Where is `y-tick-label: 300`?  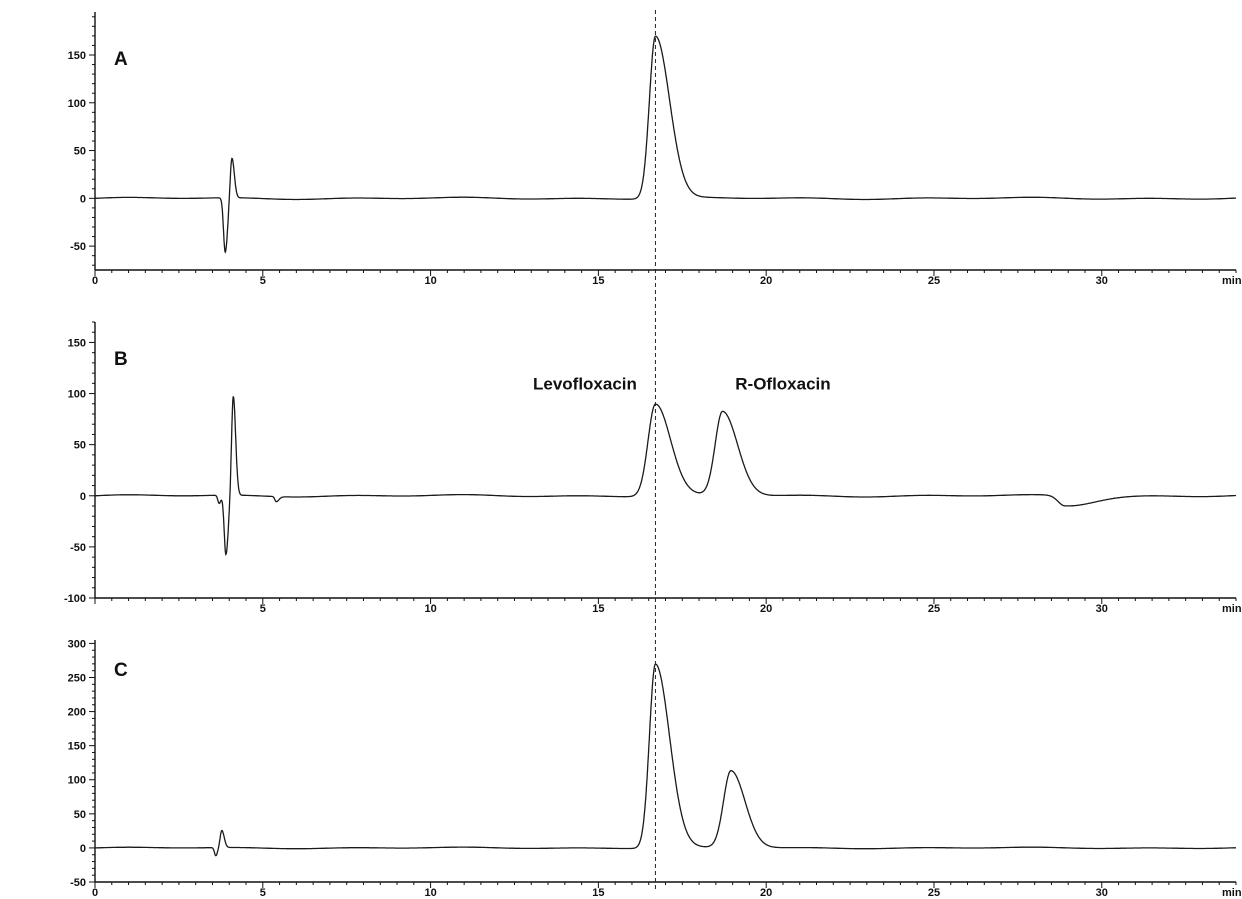 y-tick-label: 300 is located at coordinates (77, 644).